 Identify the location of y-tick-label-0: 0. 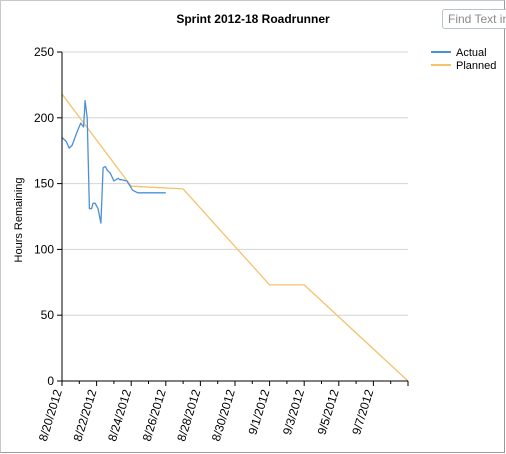
(50, 381).